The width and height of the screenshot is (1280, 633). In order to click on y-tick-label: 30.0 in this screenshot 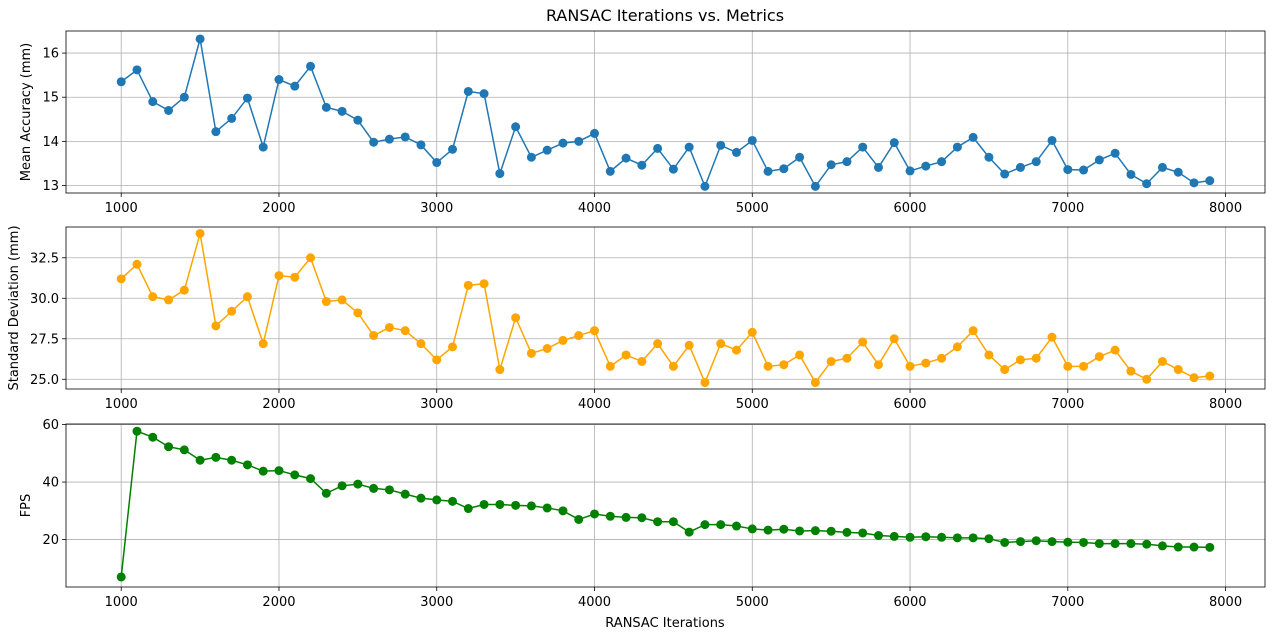, I will do `click(44, 299)`.